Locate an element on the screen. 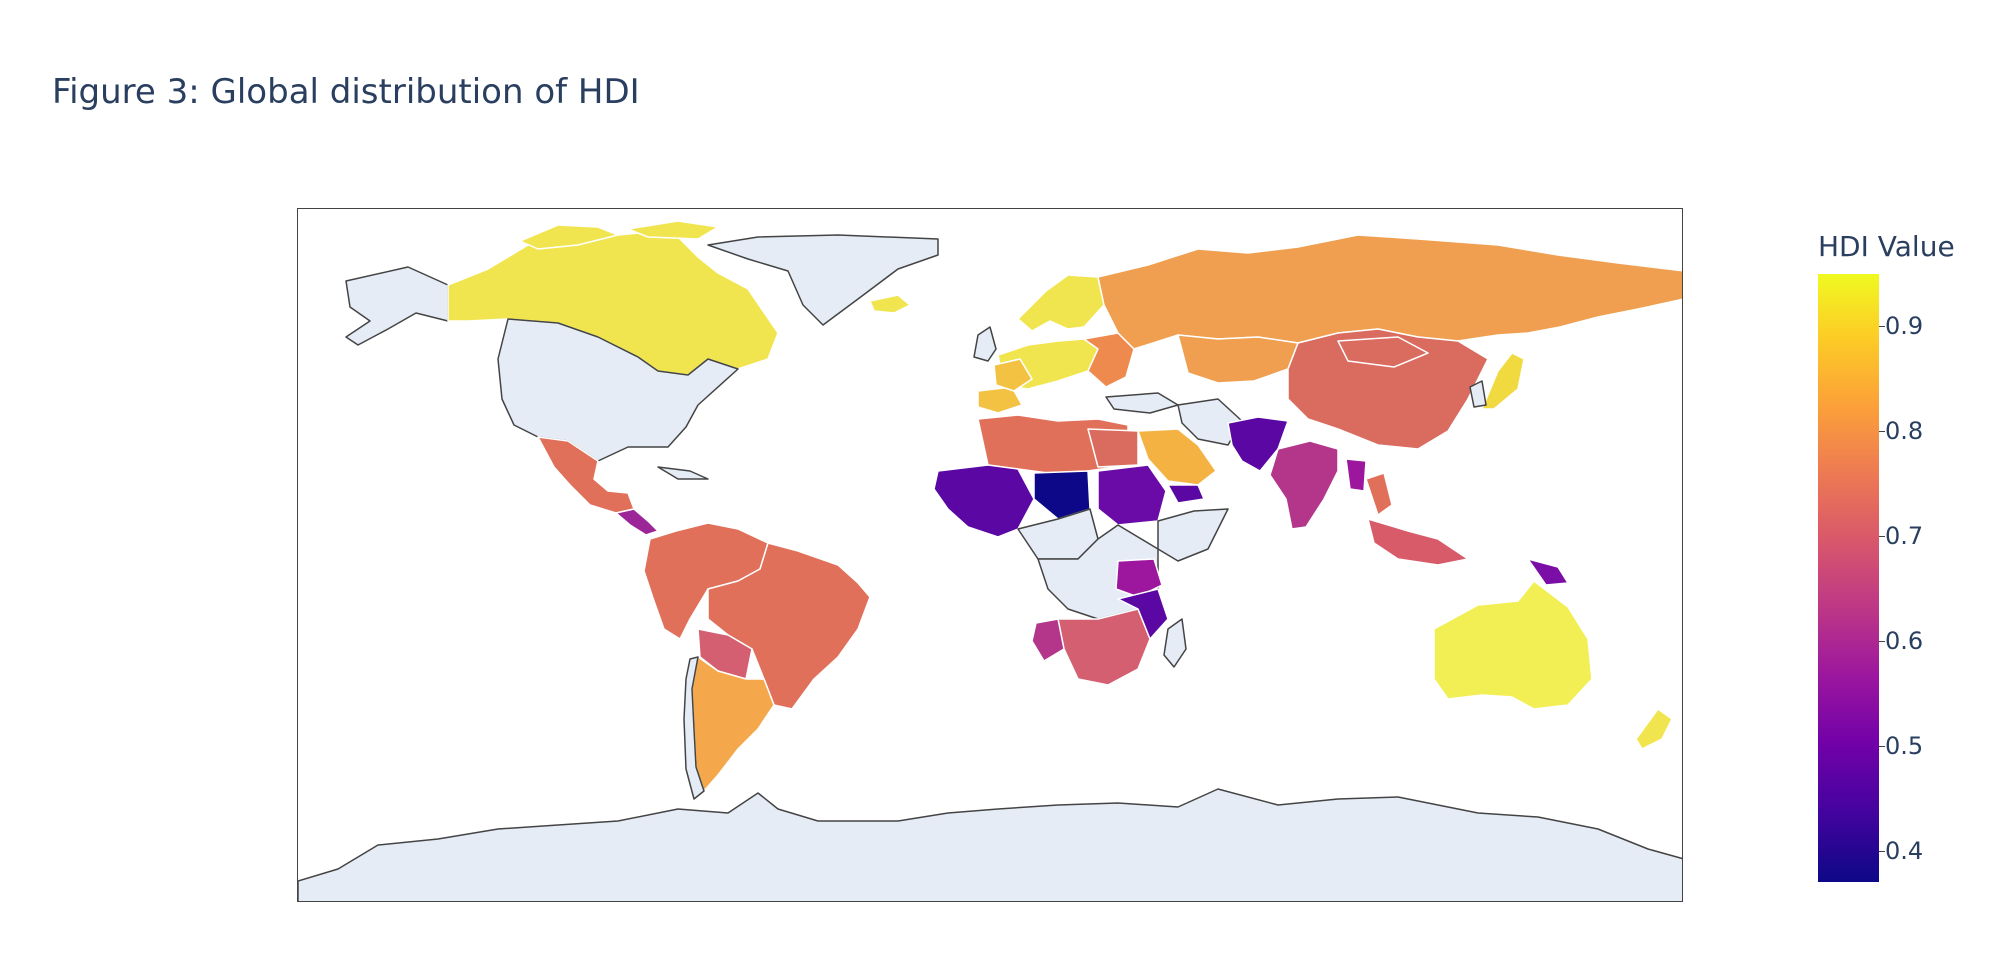  colorbar-title: HDI Value is located at coordinates (1886, 246).